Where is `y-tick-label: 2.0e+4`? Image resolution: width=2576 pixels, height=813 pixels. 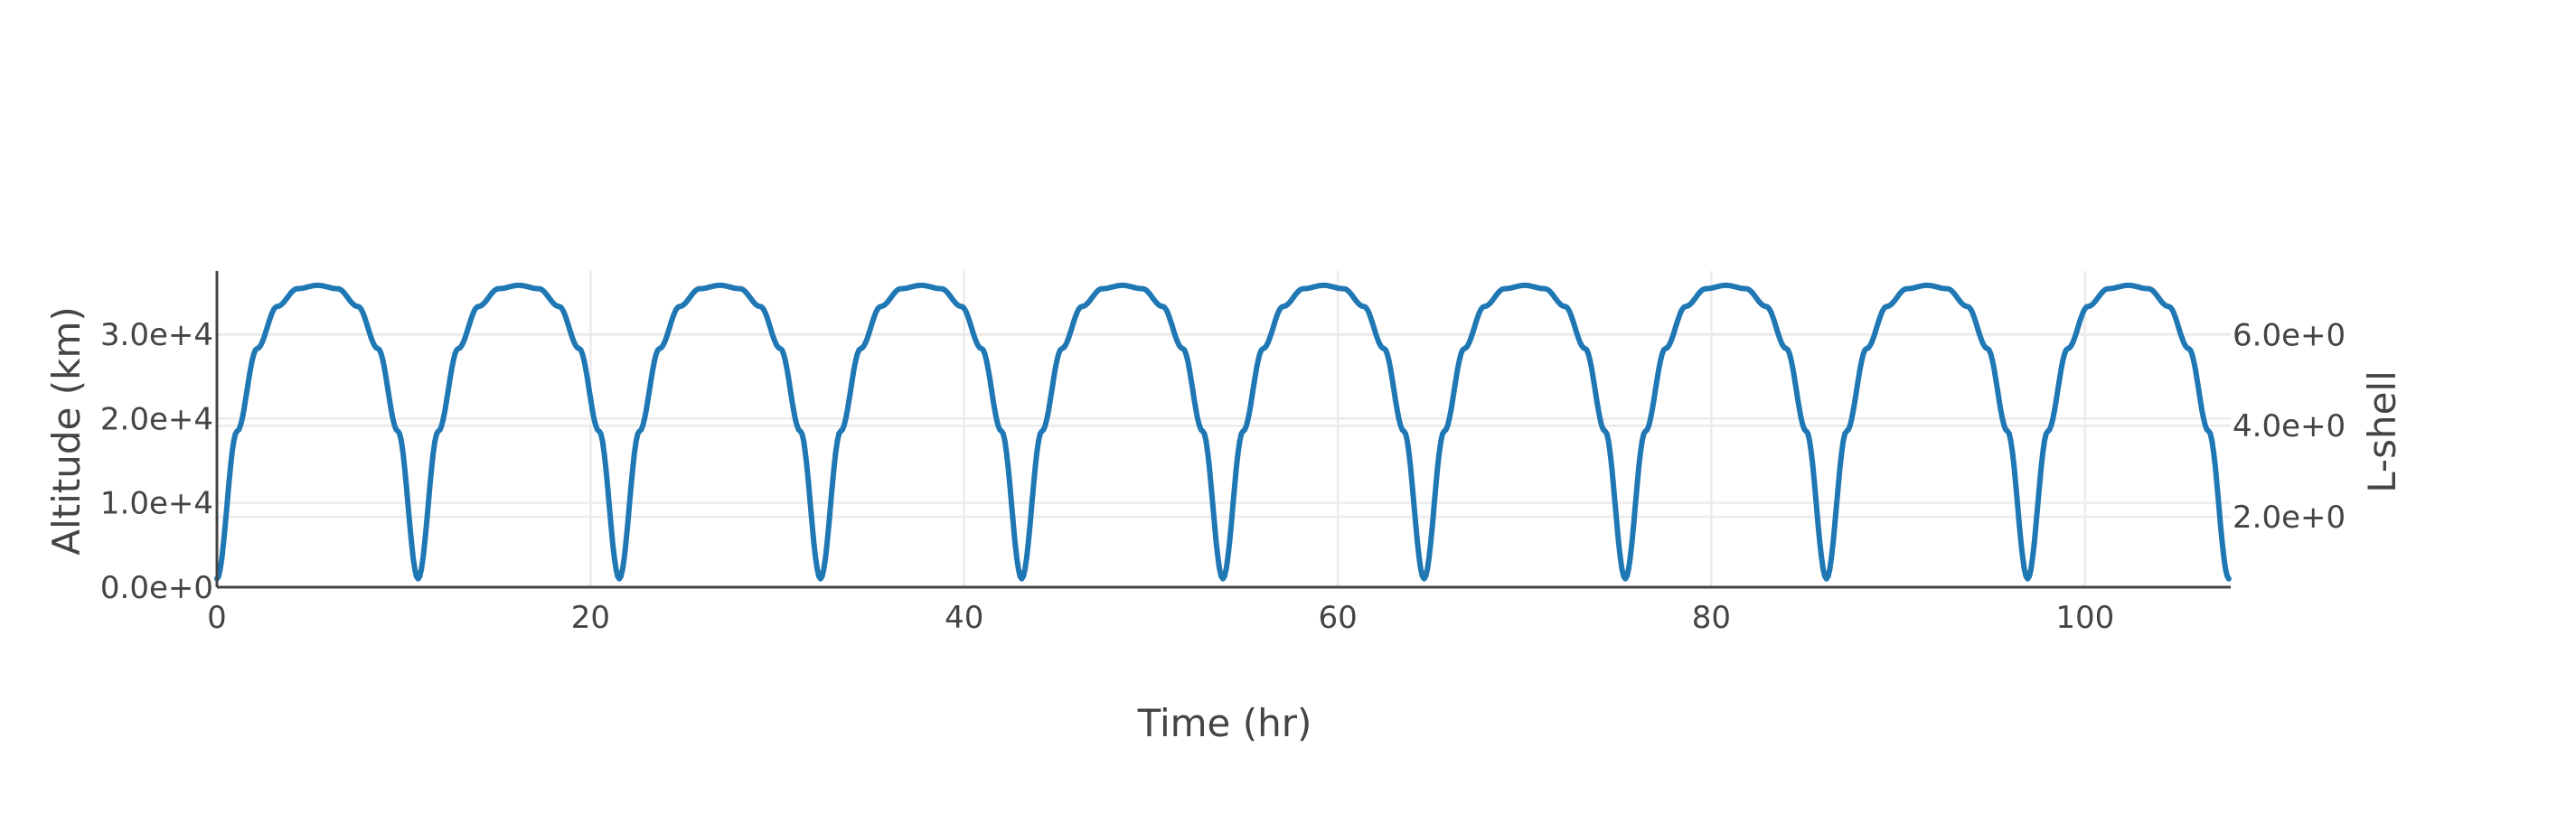 y-tick-label: 2.0e+4 is located at coordinates (157, 419).